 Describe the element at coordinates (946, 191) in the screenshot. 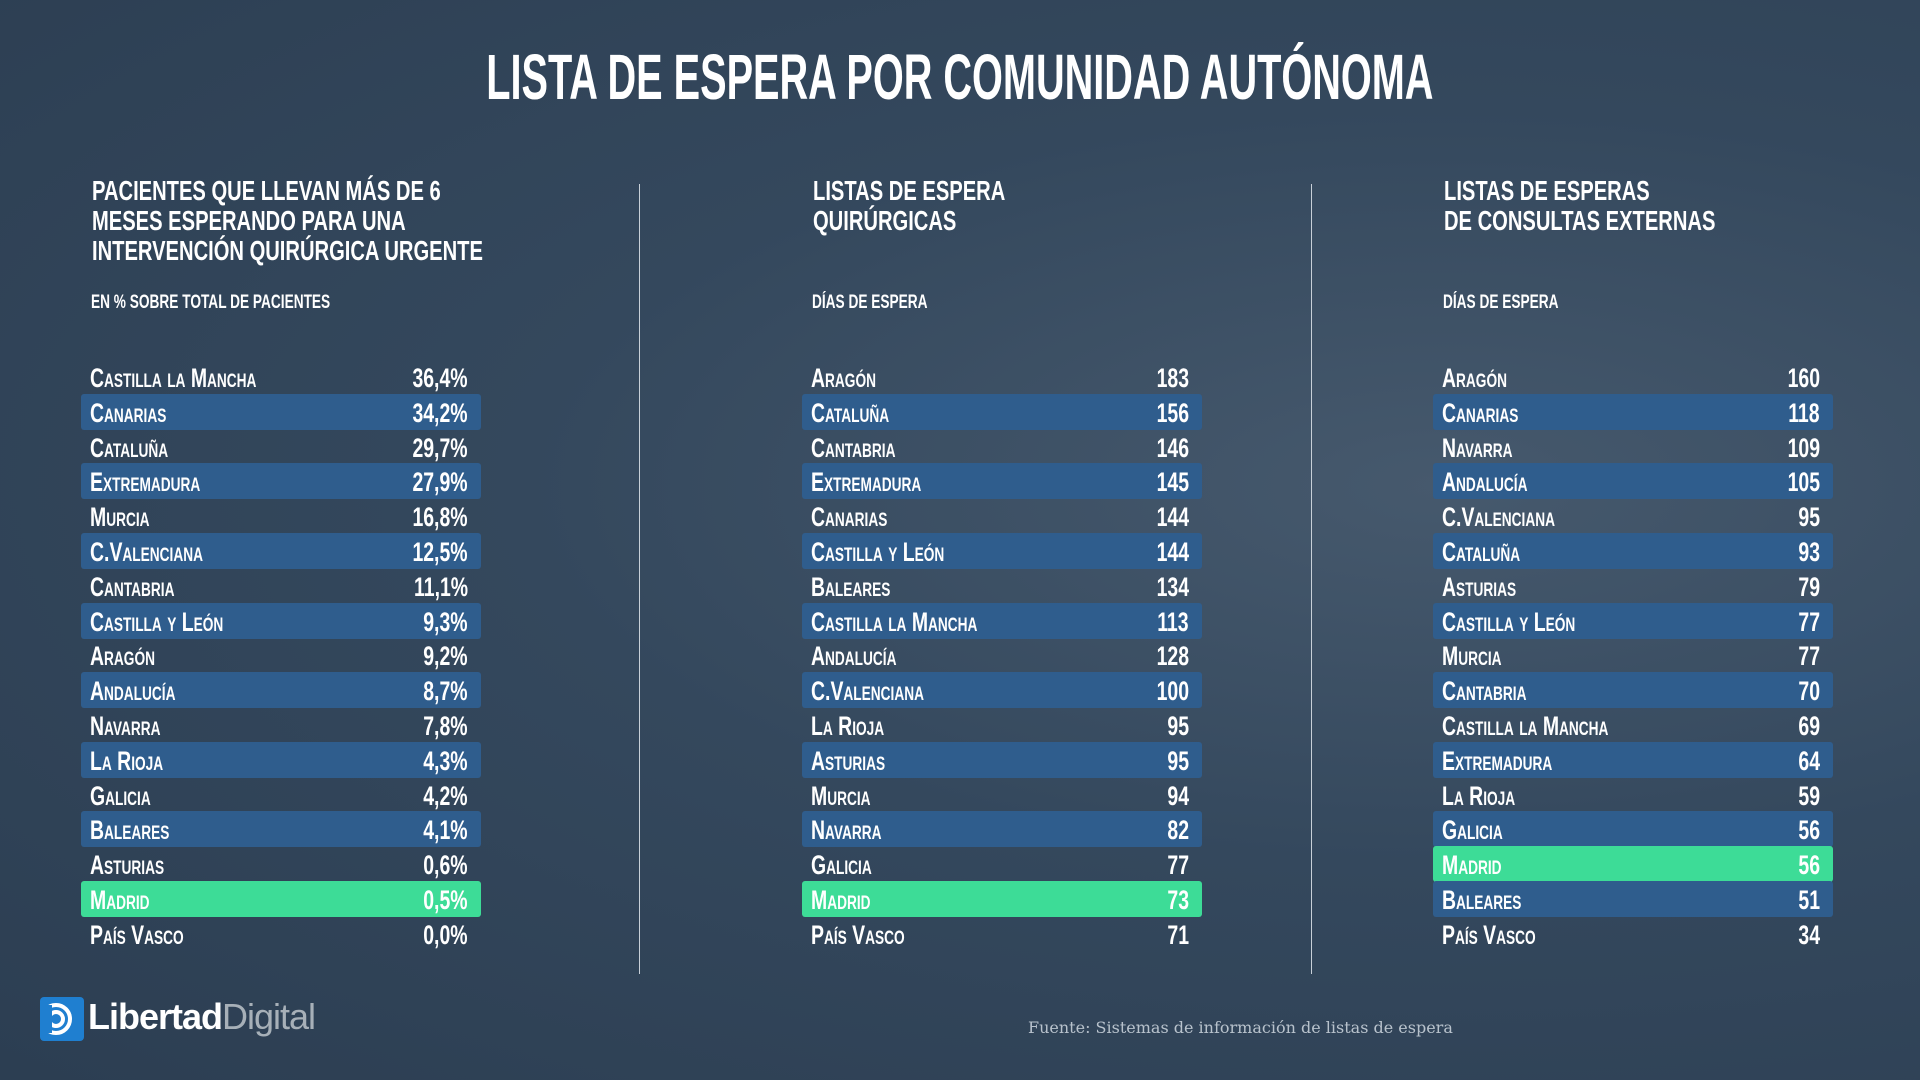

I see `heading-line: LISTAS DE ESPERA` at that location.